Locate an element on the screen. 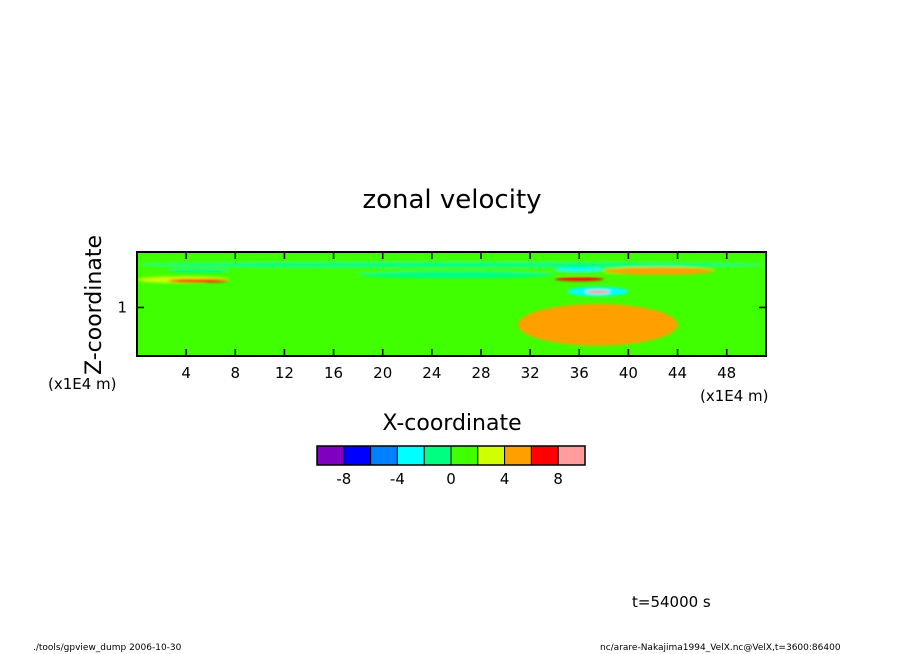 The width and height of the screenshot is (904, 654). colorbar-tick-label: 4 is located at coordinates (505, 479).